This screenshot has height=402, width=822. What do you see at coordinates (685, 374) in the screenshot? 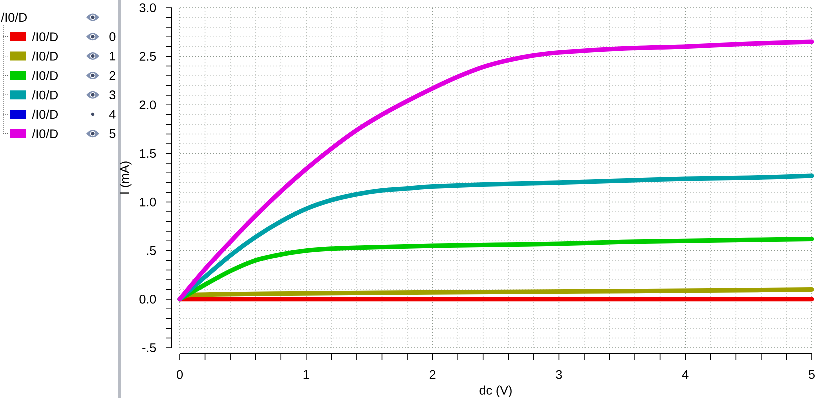
I see `x-tick-label: 4` at bounding box center [685, 374].